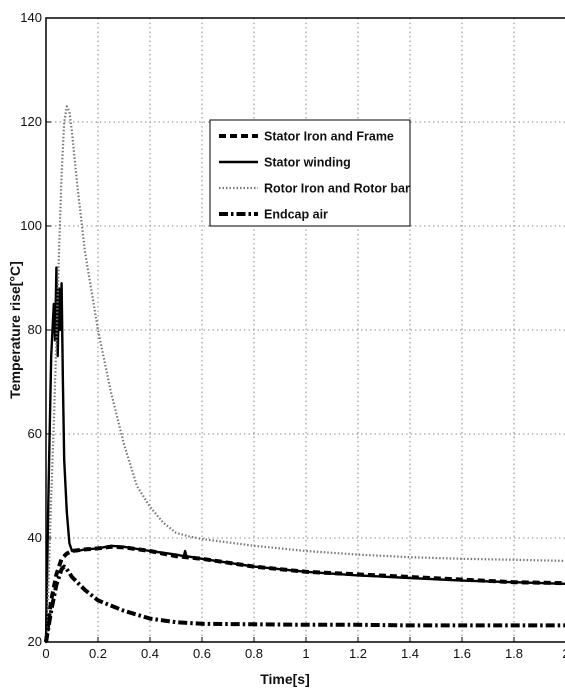 This screenshot has width=565, height=690. What do you see at coordinates (304, 603) in the screenshot?
I see `series-line-endcap-air` at bounding box center [304, 603].